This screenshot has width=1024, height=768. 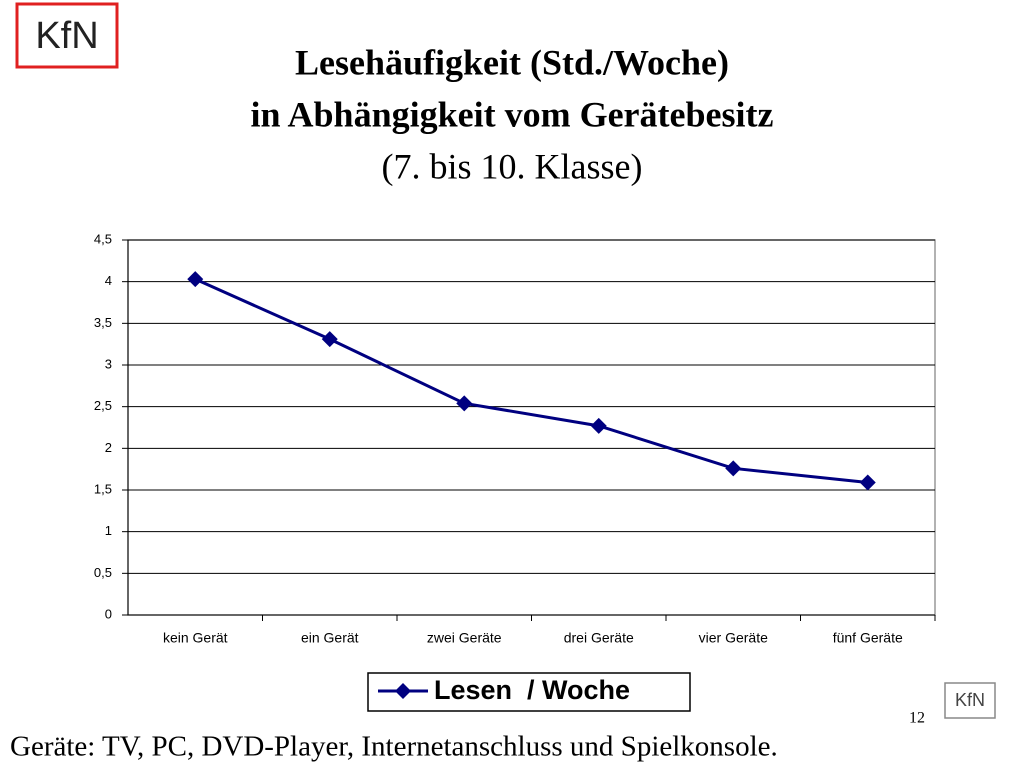 I want to click on logo-frame, so click(x=67, y=35).